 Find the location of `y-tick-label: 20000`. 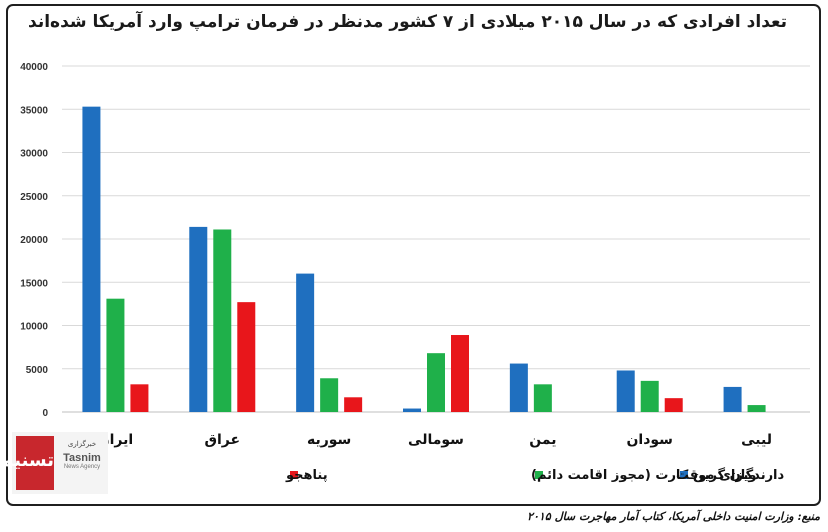

y-tick-label: 20000 is located at coordinates (34, 240).